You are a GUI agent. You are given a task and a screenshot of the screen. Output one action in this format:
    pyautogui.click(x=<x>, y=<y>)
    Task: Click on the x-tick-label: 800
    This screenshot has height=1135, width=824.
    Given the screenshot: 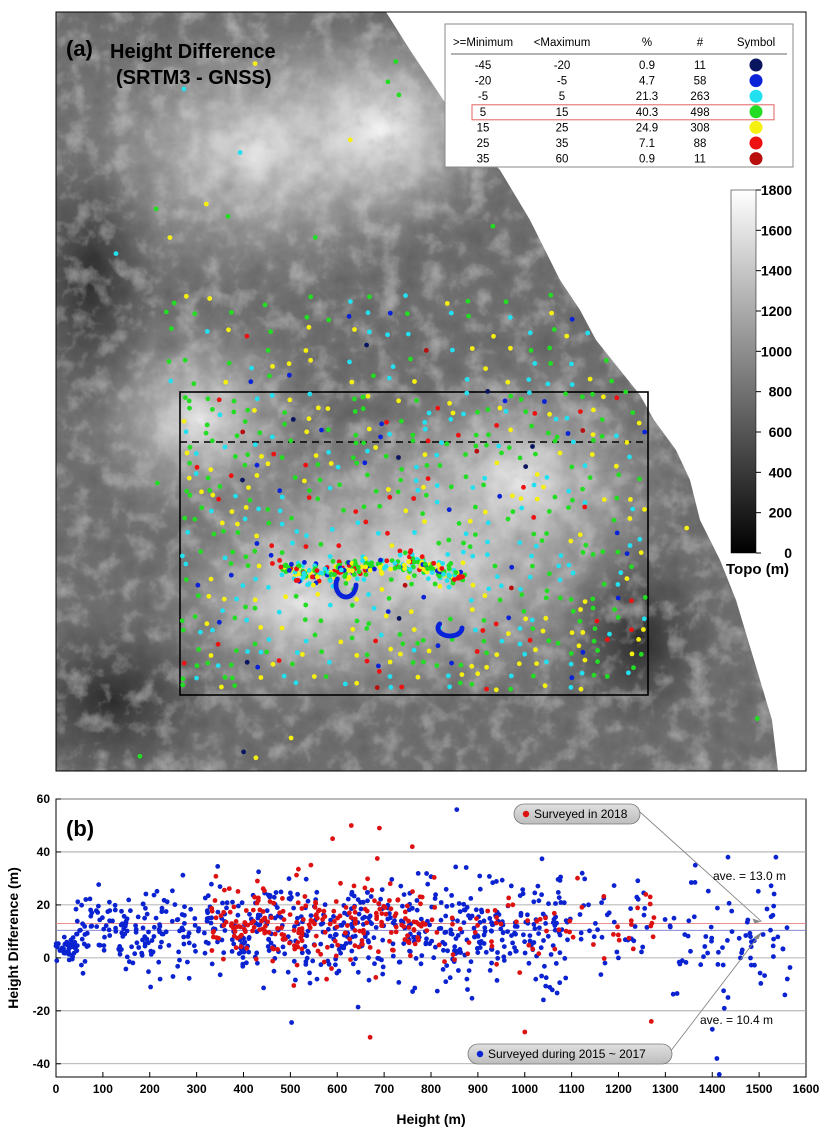 What is the action you would take?
    pyautogui.click(x=431, y=1089)
    